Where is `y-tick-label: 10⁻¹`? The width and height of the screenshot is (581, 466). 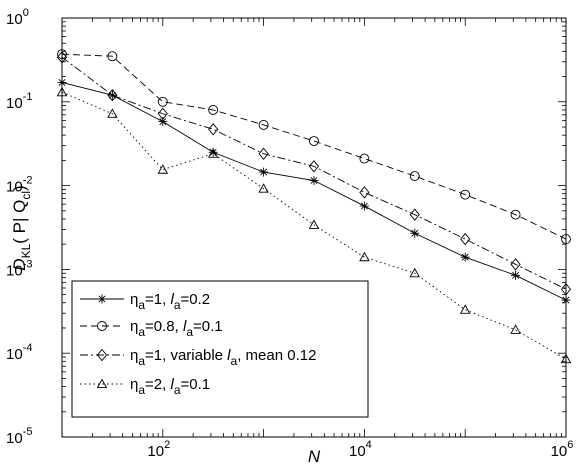 y-tick-label: 10⁻¹ is located at coordinates (19, 101).